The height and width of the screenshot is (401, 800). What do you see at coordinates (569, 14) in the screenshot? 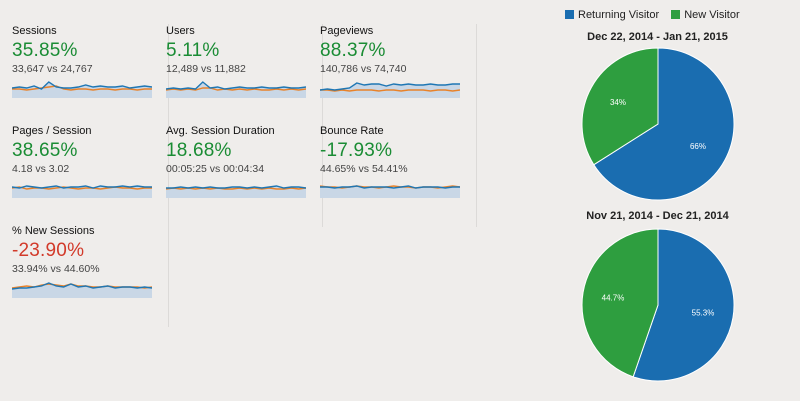
I see `legend-swatch-returning` at bounding box center [569, 14].